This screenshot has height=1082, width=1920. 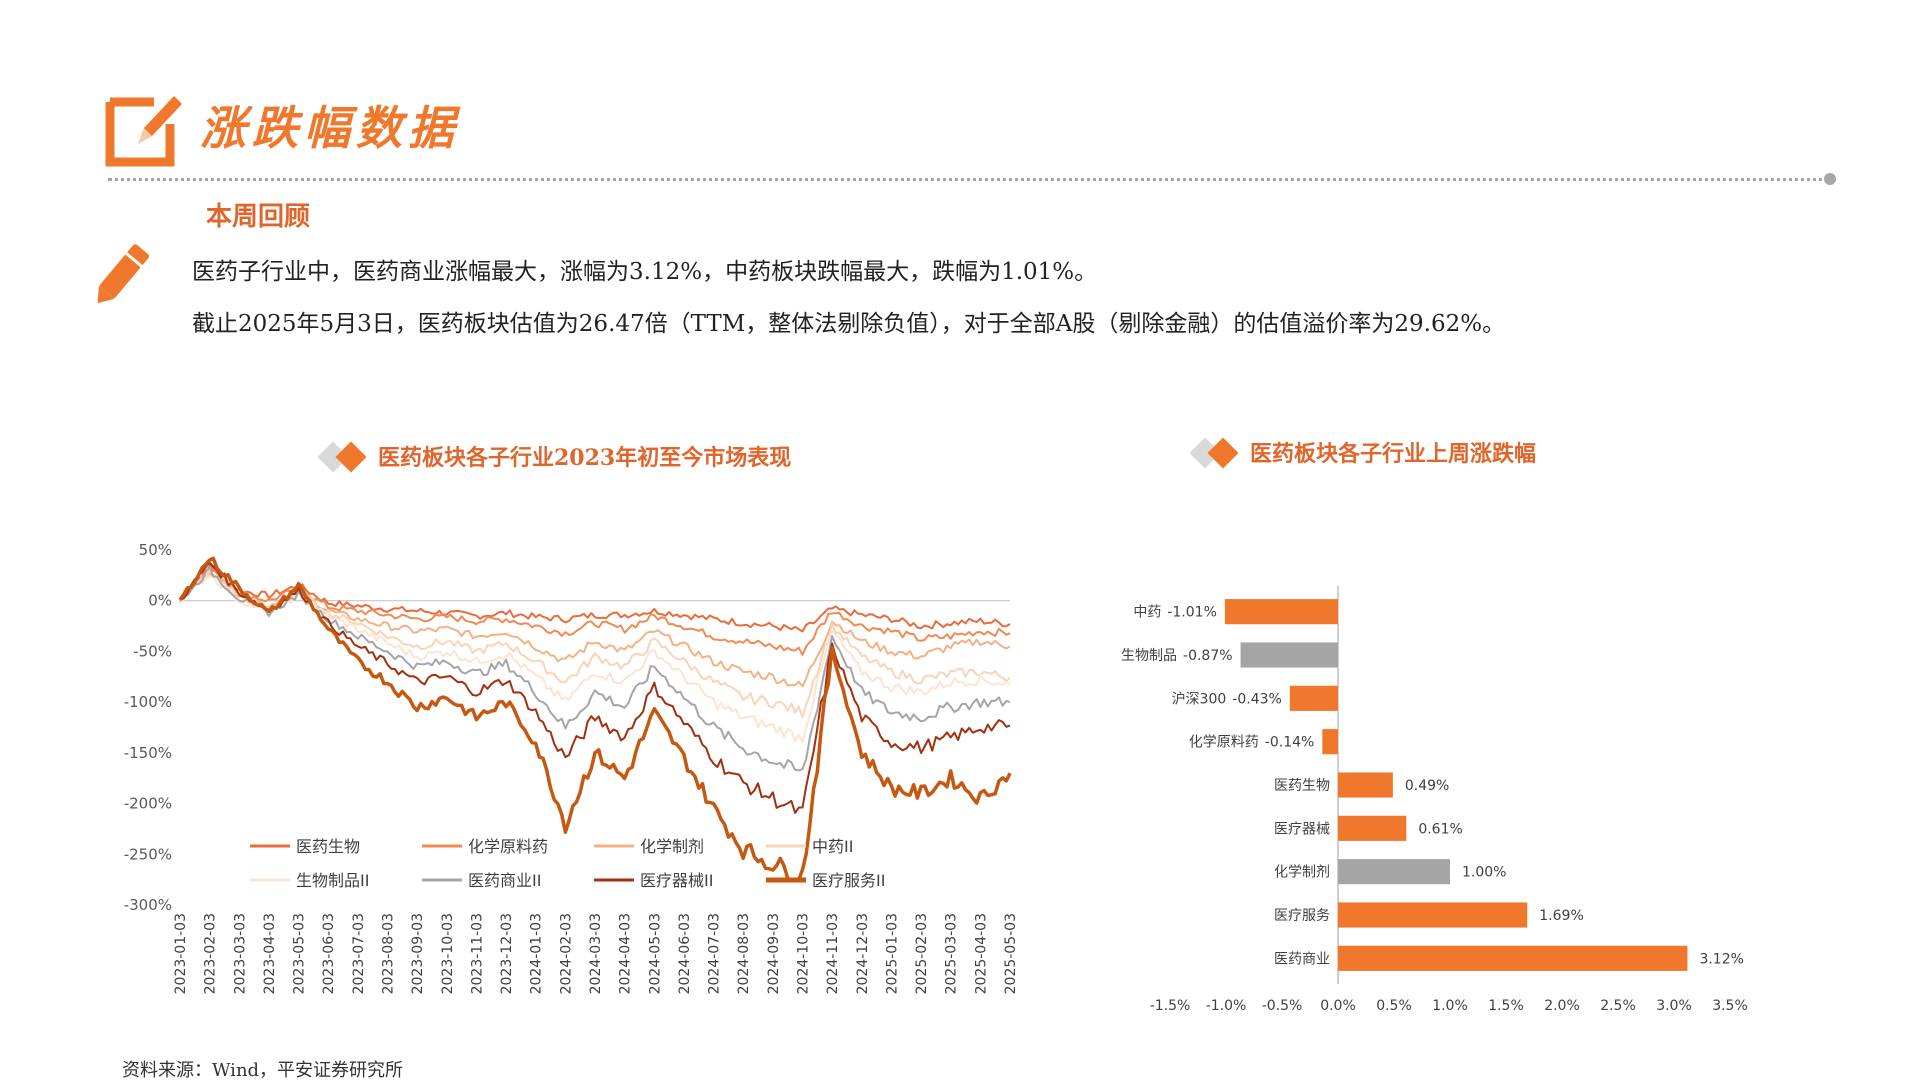 What do you see at coordinates (332, 880) in the screenshot?
I see `legend-label: 生物制品II` at bounding box center [332, 880].